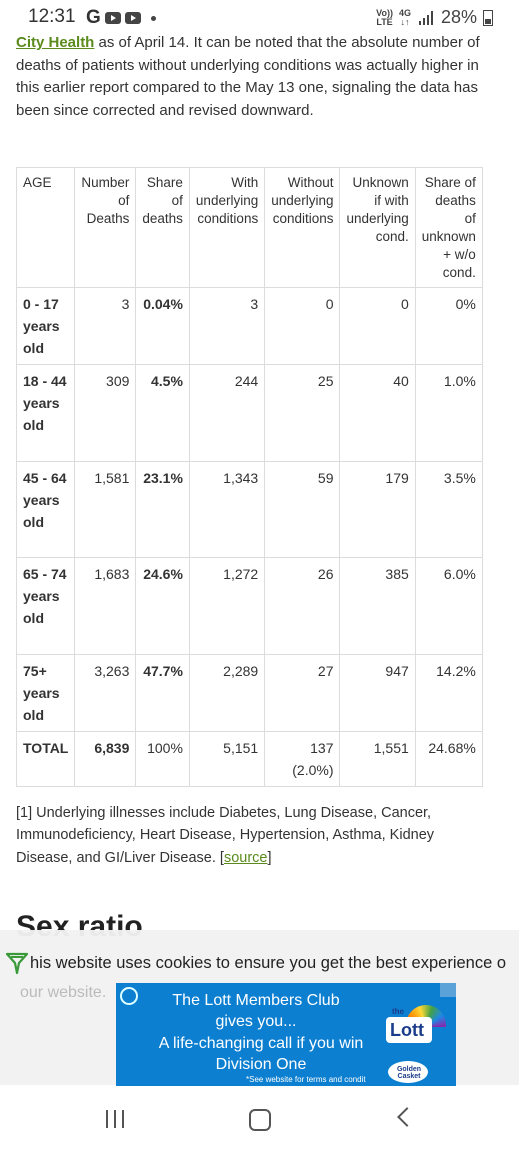  What do you see at coordinates (448, 759) in the screenshot?
I see `cell-total-share-unknown: 24.68%` at bounding box center [448, 759].